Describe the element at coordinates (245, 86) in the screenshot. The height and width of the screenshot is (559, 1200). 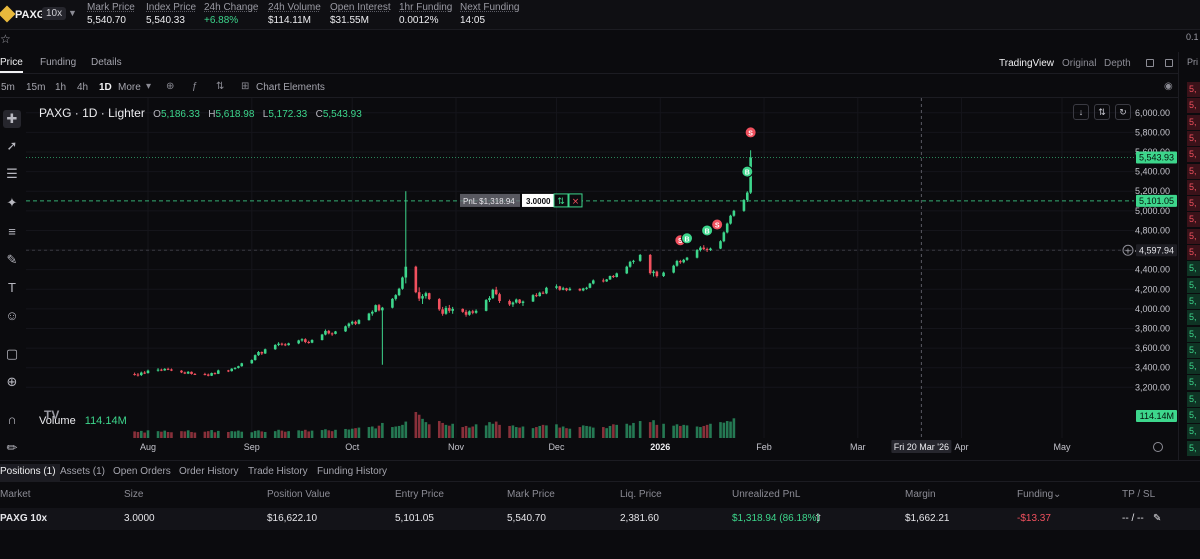
I see `chart-elements-icon: ⊞` at that location.